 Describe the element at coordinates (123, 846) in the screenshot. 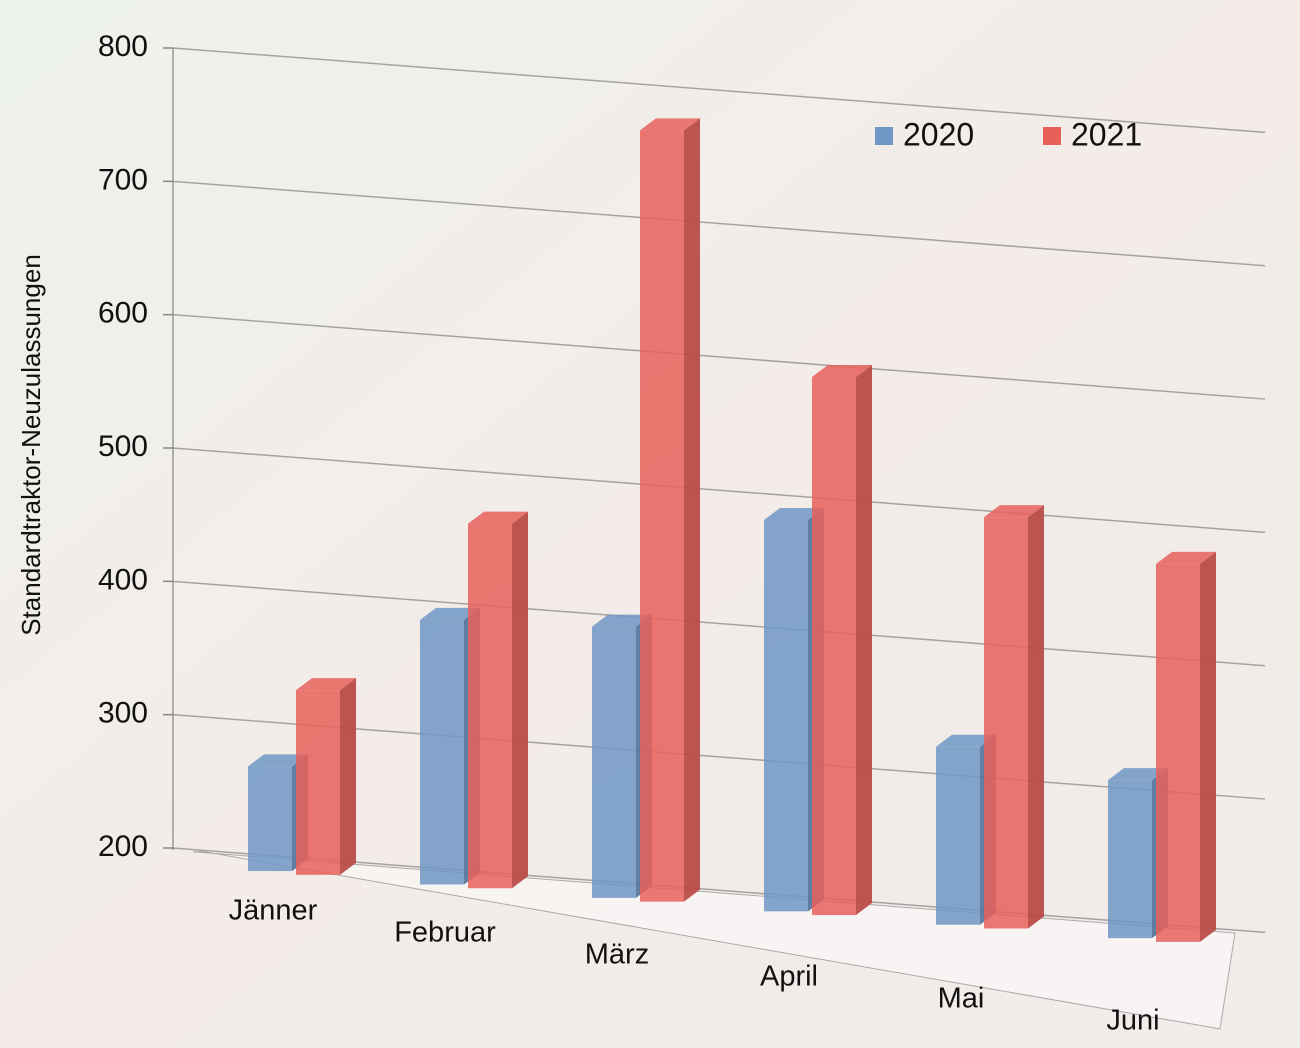

I see `y-tick-label: 200` at that location.